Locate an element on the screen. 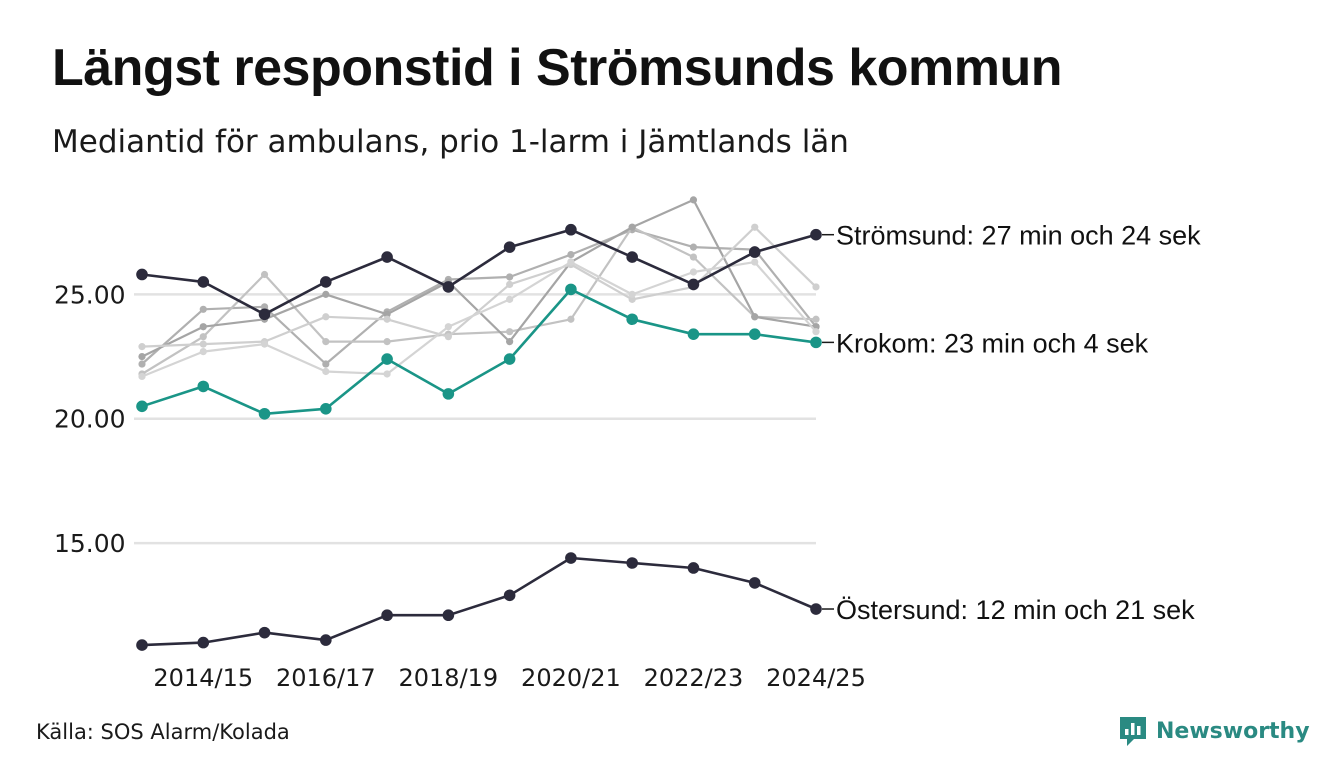 This screenshot has height=780, width=1340. series-krokom is located at coordinates (479, 351).